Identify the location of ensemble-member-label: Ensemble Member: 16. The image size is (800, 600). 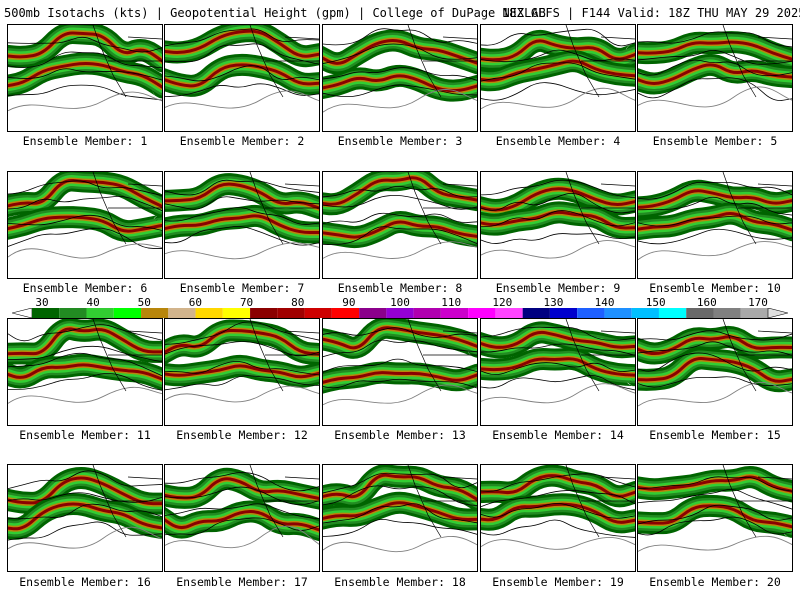
(85, 582).